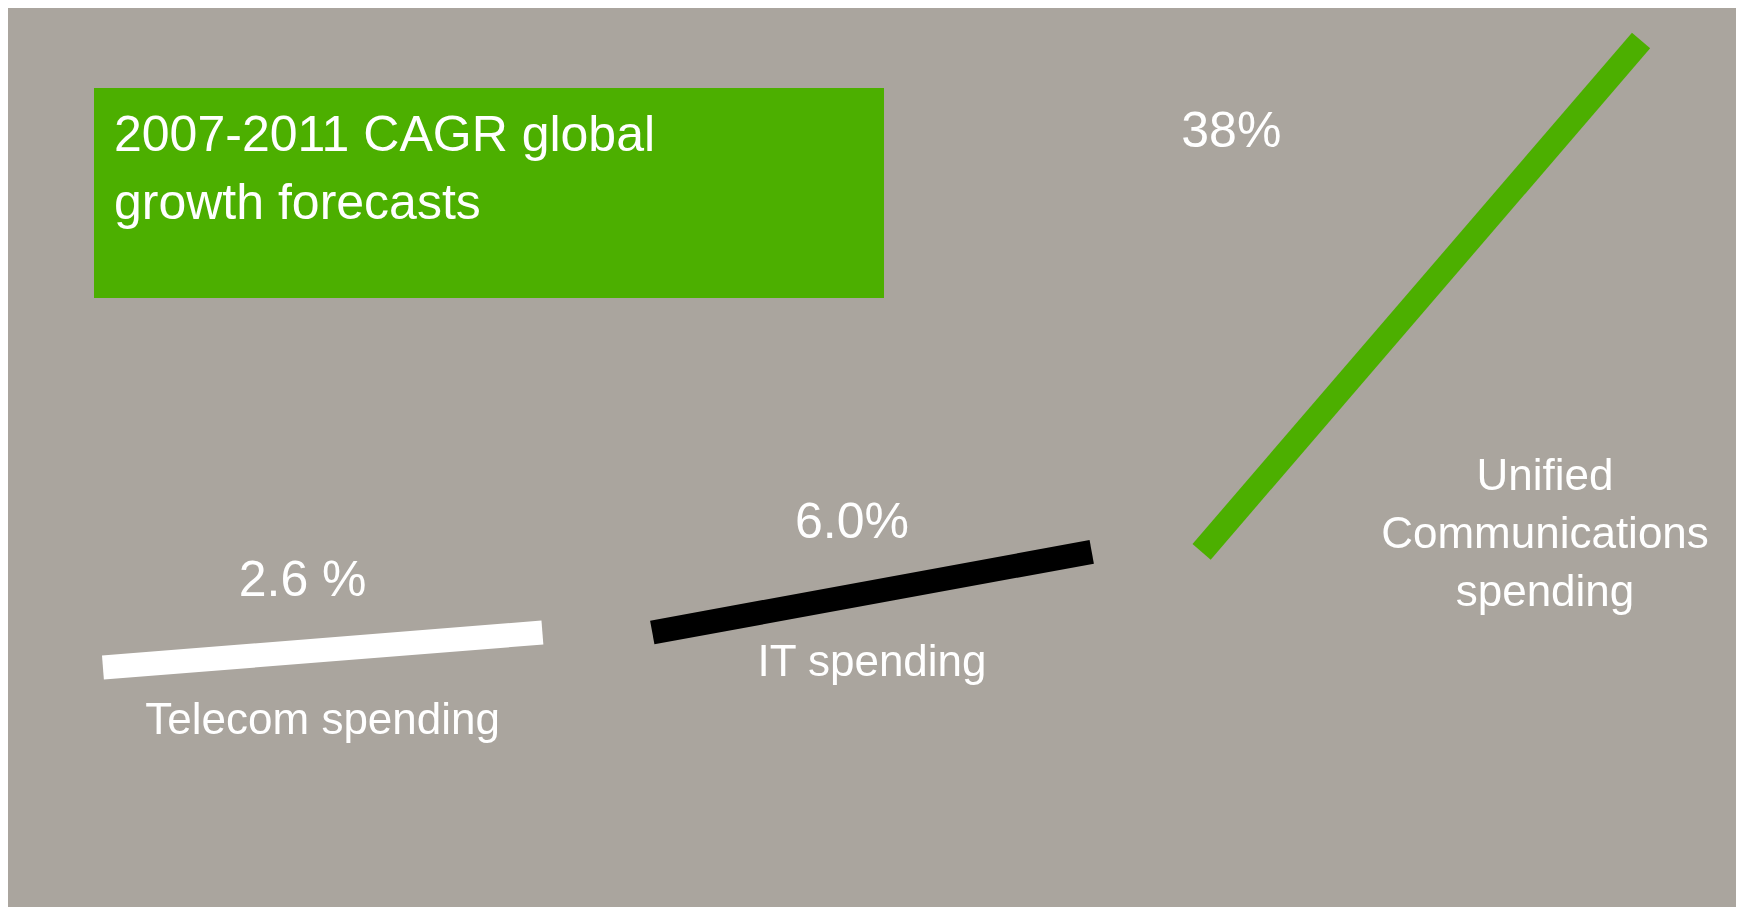  What do you see at coordinates (1545, 533) in the screenshot?
I see `category-label: Unified Communications spending` at bounding box center [1545, 533].